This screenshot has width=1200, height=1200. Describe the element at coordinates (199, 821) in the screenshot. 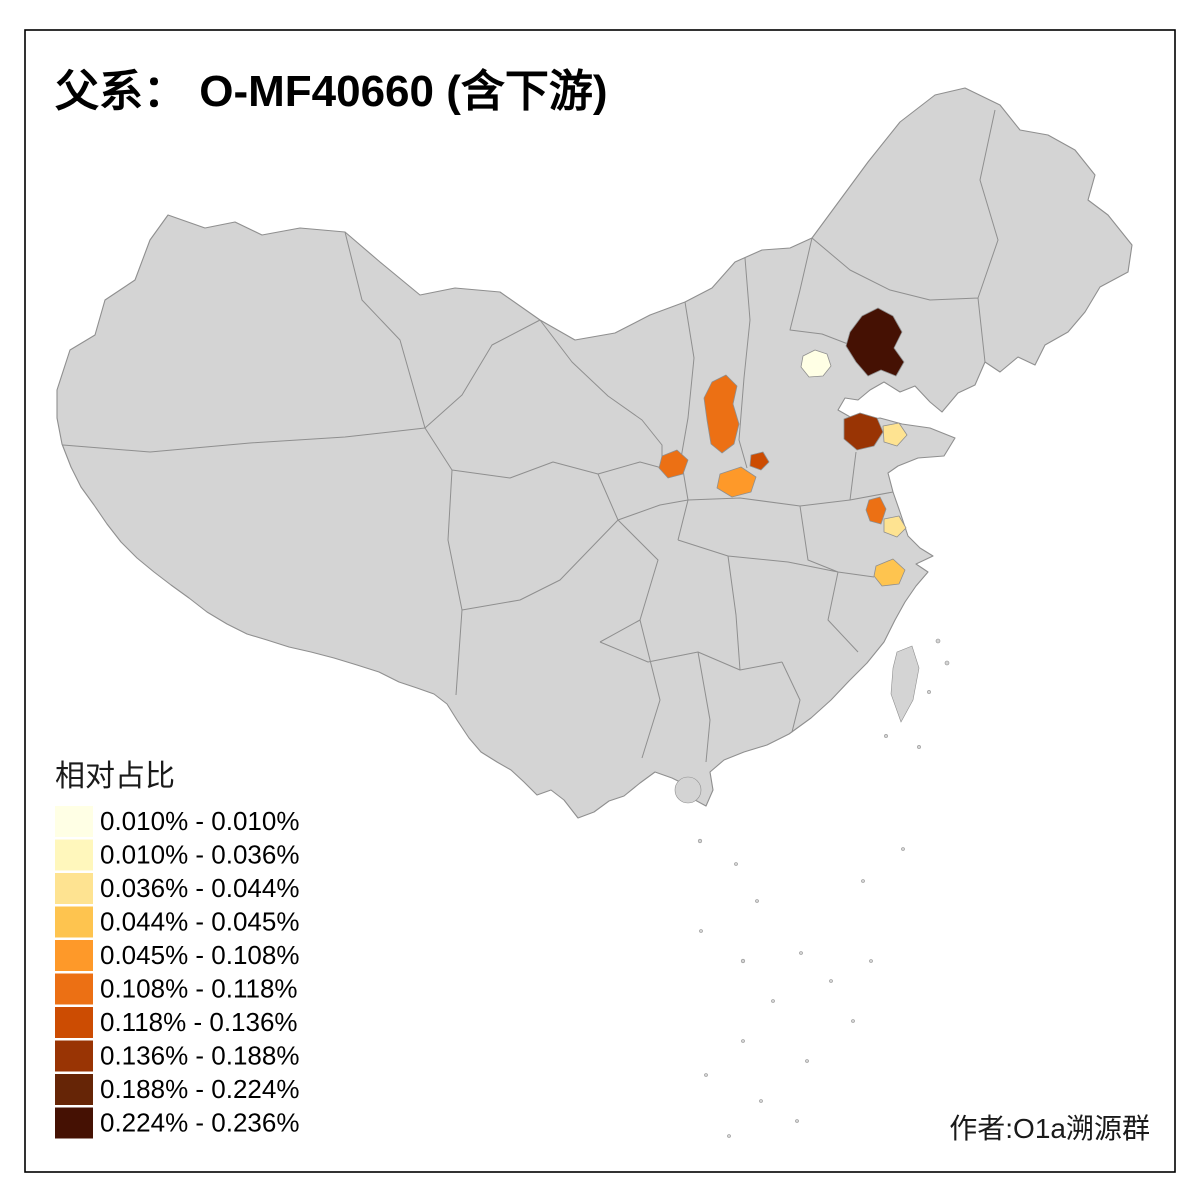

I see `legend-label-1: 0.010% - 0.010%` at that location.